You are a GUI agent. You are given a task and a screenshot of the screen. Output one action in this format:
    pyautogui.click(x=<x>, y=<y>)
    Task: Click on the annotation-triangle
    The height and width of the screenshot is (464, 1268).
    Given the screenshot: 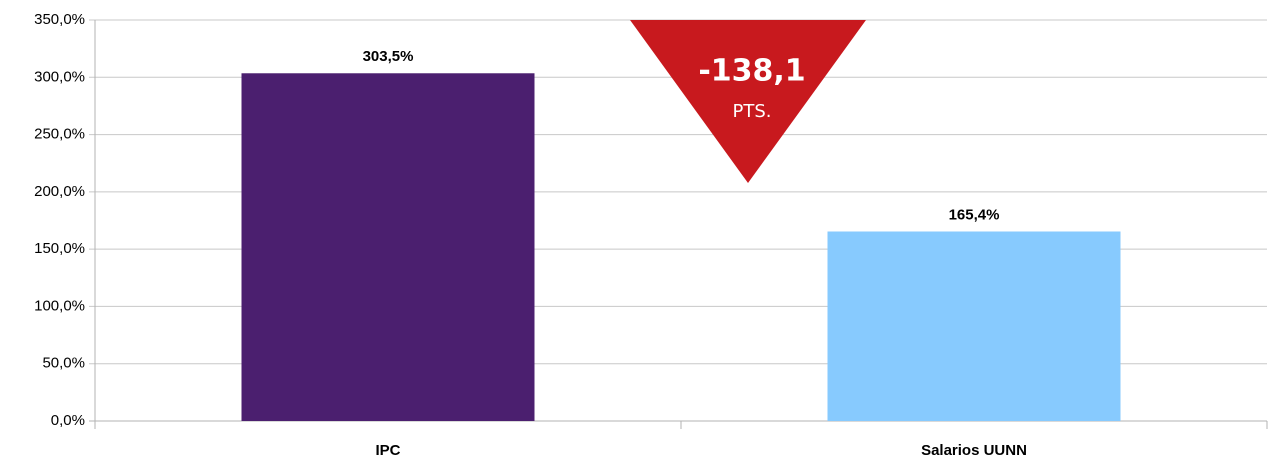 What is the action you would take?
    pyautogui.click(x=748, y=101)
    